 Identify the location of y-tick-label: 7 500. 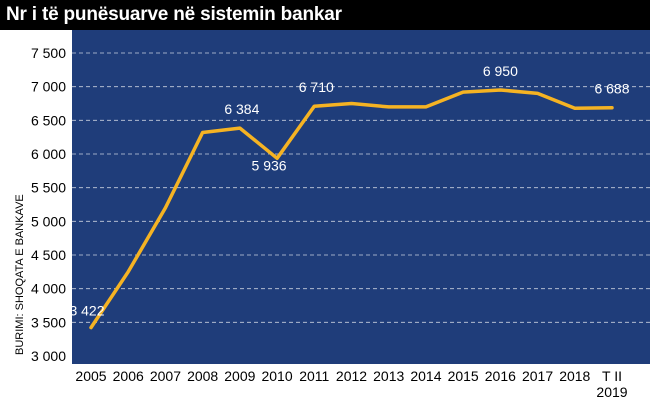
(48, 53).